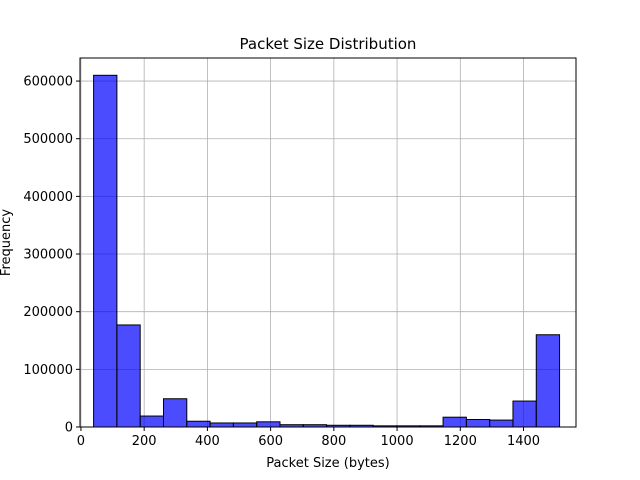 Image resolution: width=640 pixels, height=480 pixels. I want to click on y-tick-label: 500000, so click(48, 139).